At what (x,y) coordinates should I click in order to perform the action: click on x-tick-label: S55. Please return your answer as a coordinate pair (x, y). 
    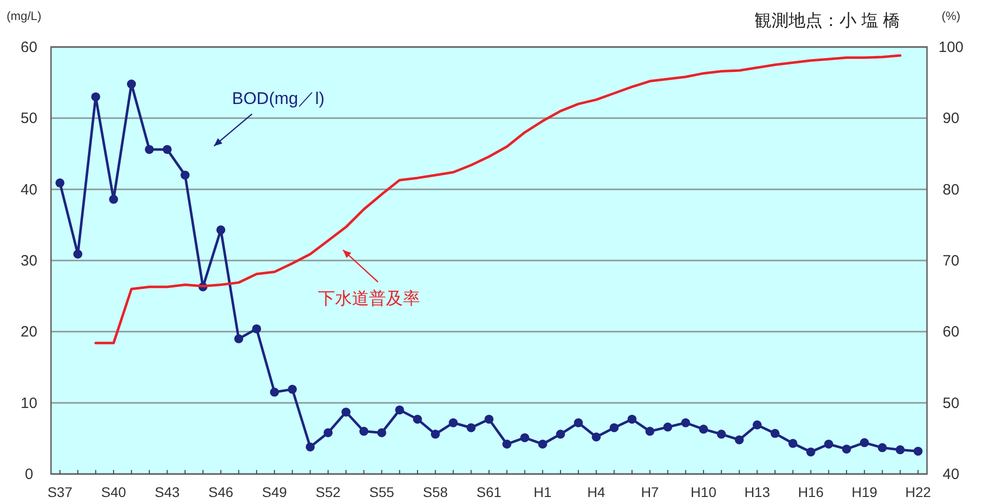
    Looking at the image, I should click on (381, 492).